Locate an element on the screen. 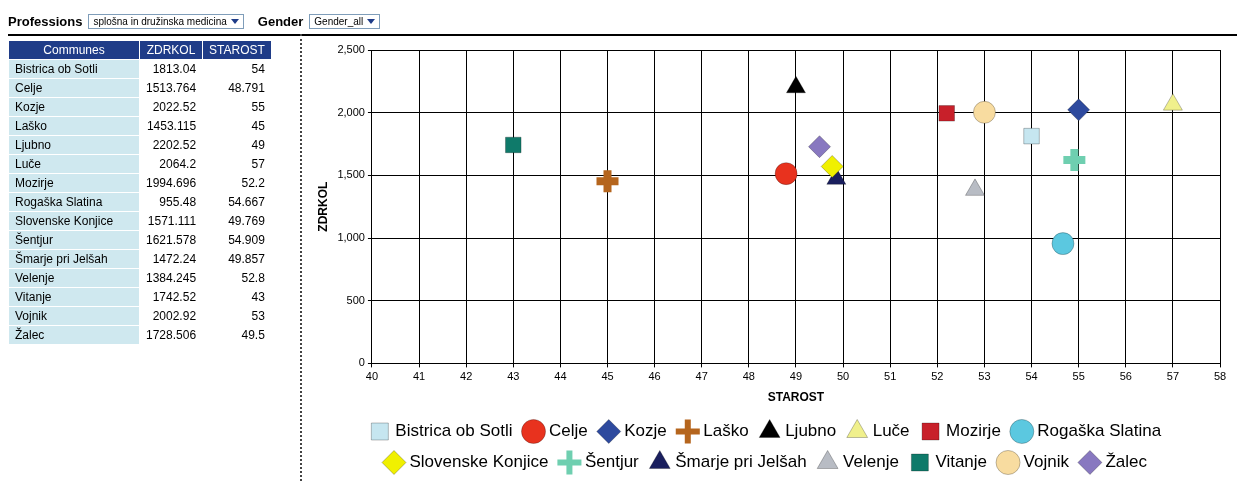 This screenshot has width=1245, height=484. legend-label: Vitanje is located at coordinates (961, 462).